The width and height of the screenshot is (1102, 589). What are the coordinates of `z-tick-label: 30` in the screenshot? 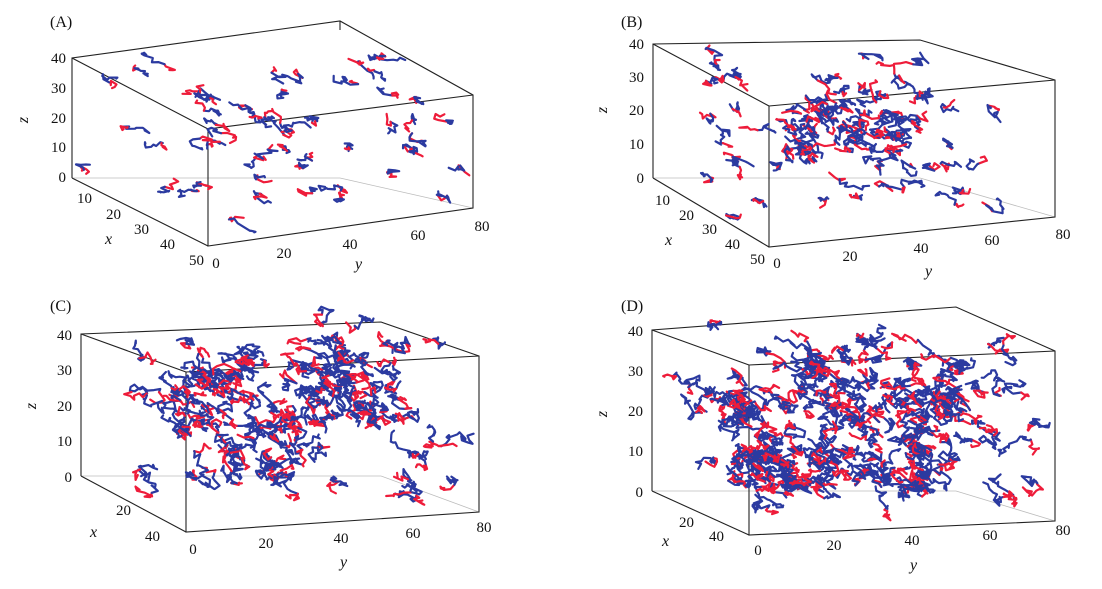 It's located at (636, 78).